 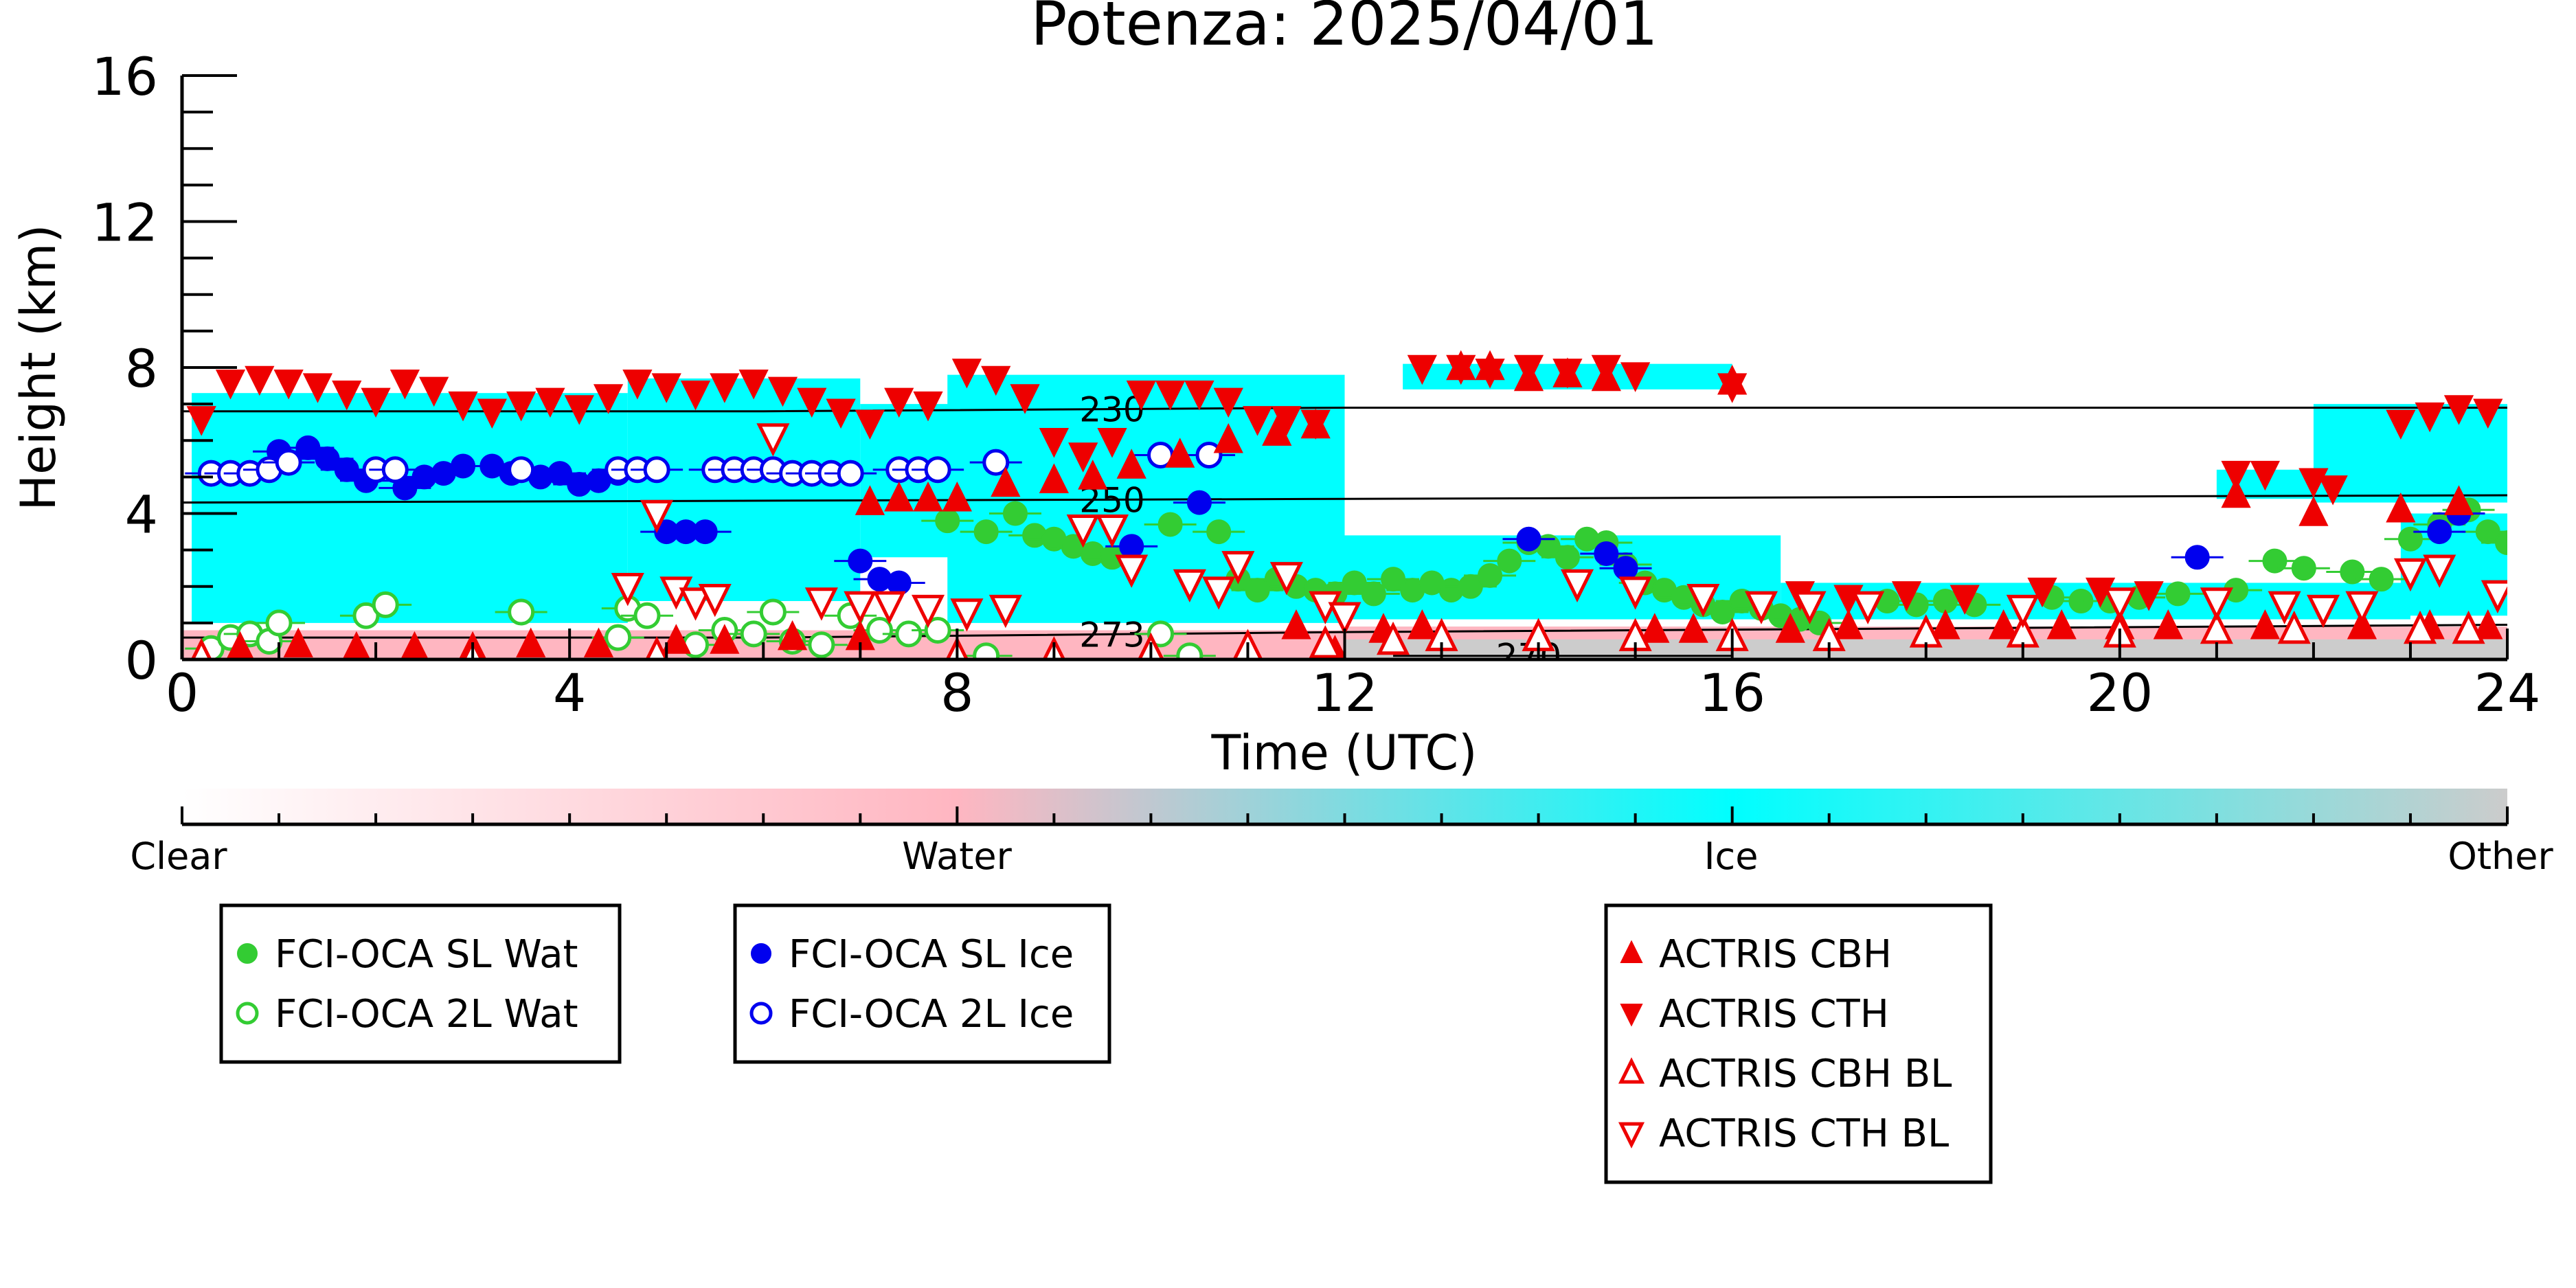 I want to click on legend-oca-ice: FCI-OCA SL Ice FCI-OCA 2L Ice, so click(x=922, y=983).